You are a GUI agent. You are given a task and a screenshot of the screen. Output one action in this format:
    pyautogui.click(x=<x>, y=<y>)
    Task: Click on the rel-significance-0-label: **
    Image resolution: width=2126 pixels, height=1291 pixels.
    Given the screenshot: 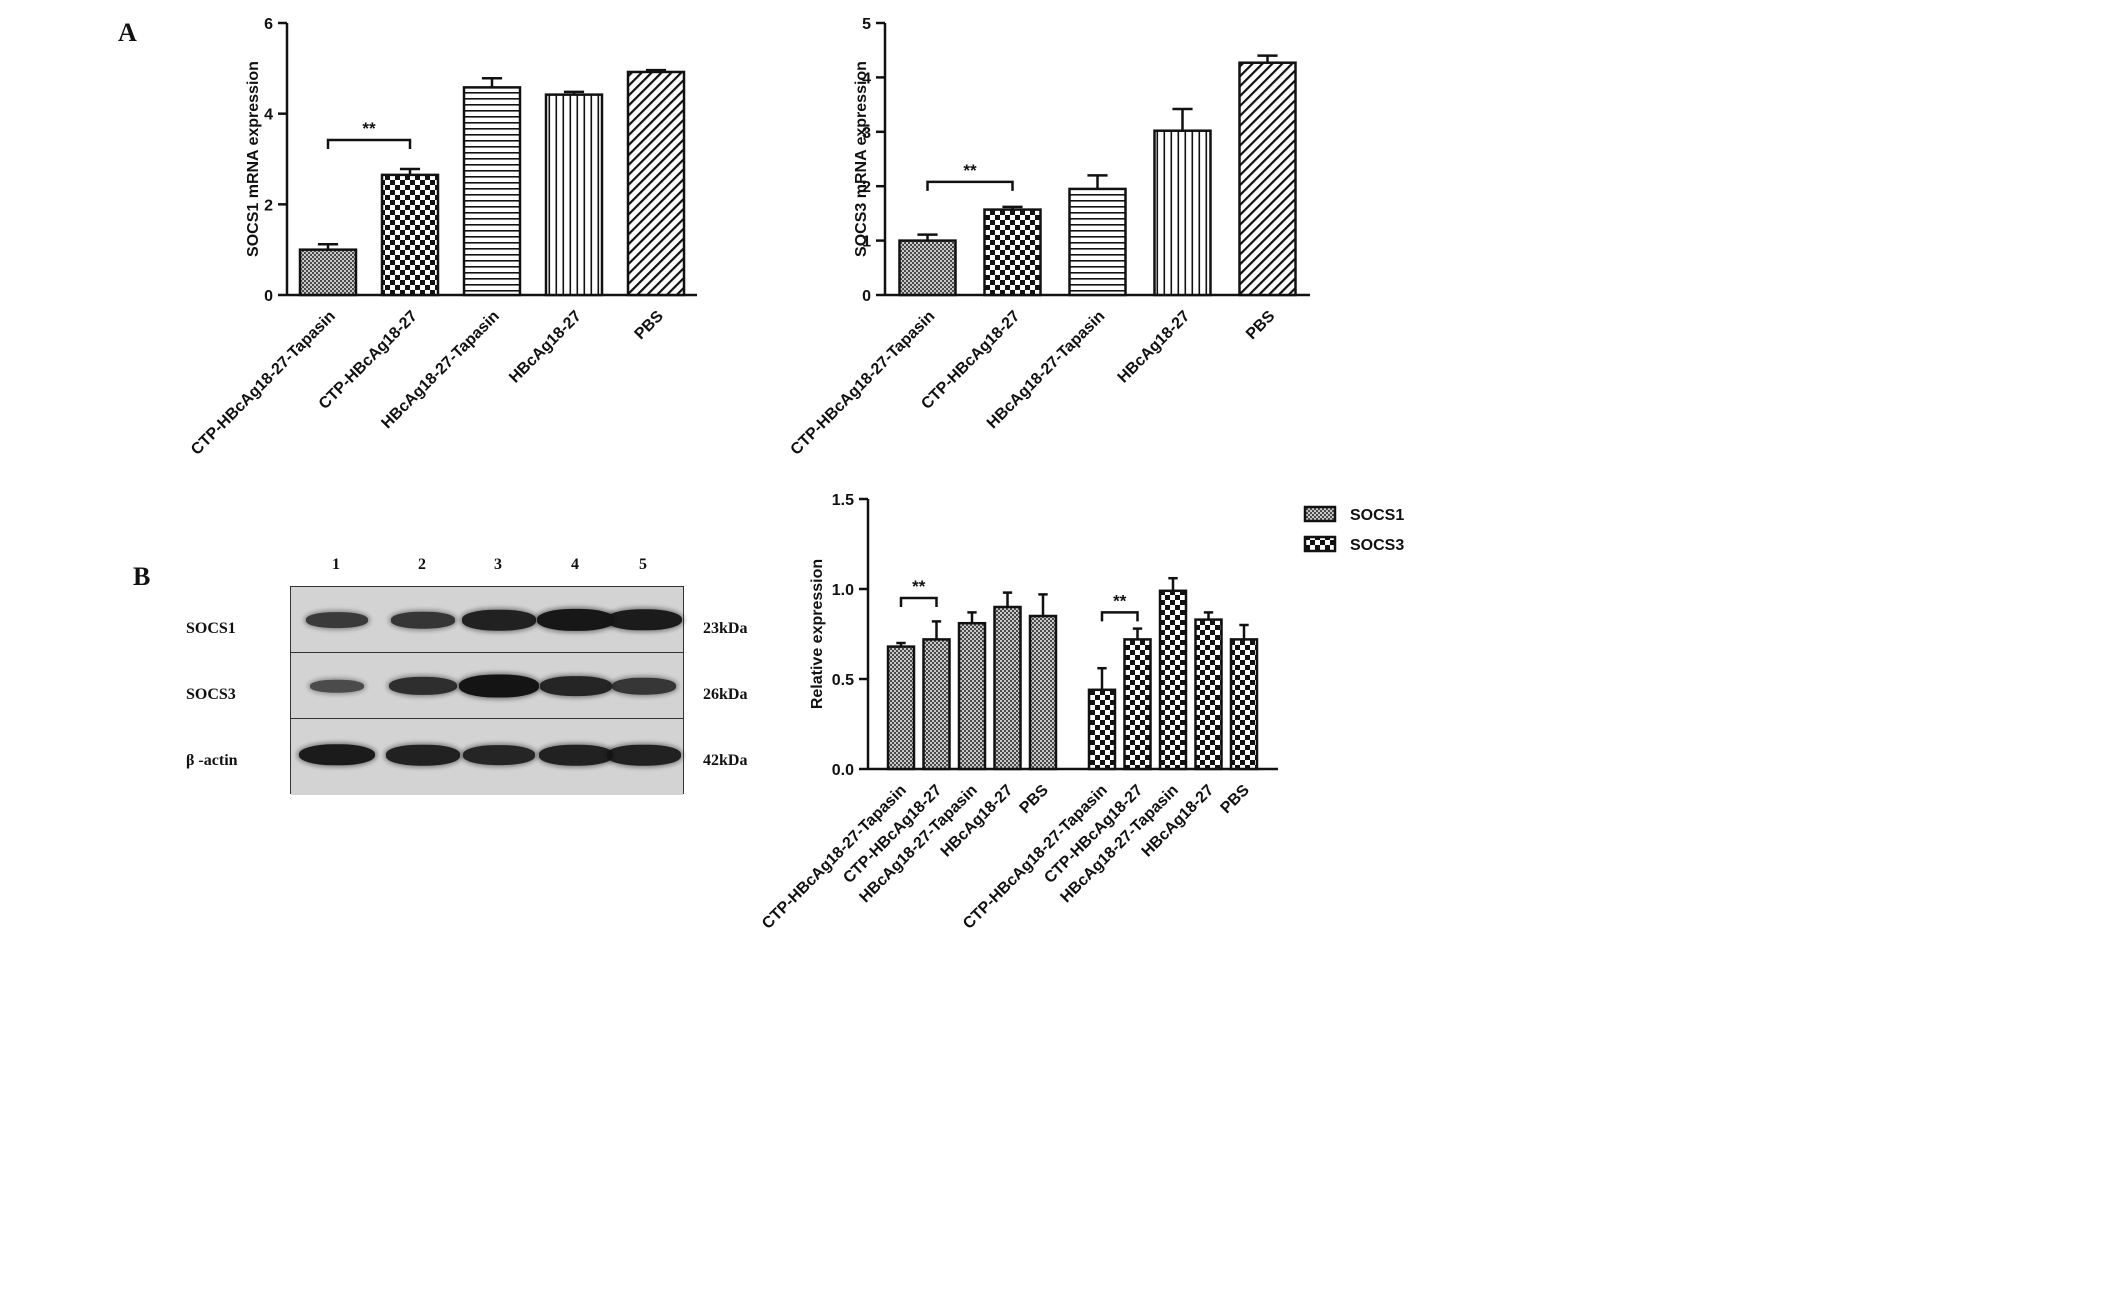 What is the action you would take?
    pyautogui.click(x=919, y=586)
    